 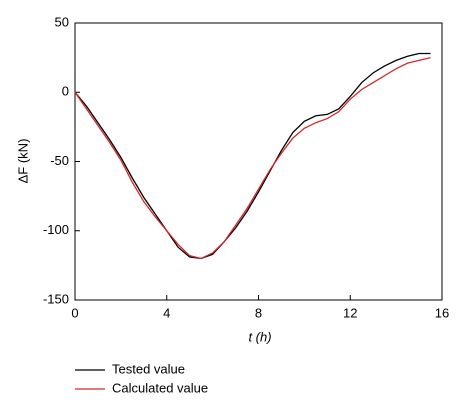 I want to click on y-tick-label: -100, so click(x=56, y=229).